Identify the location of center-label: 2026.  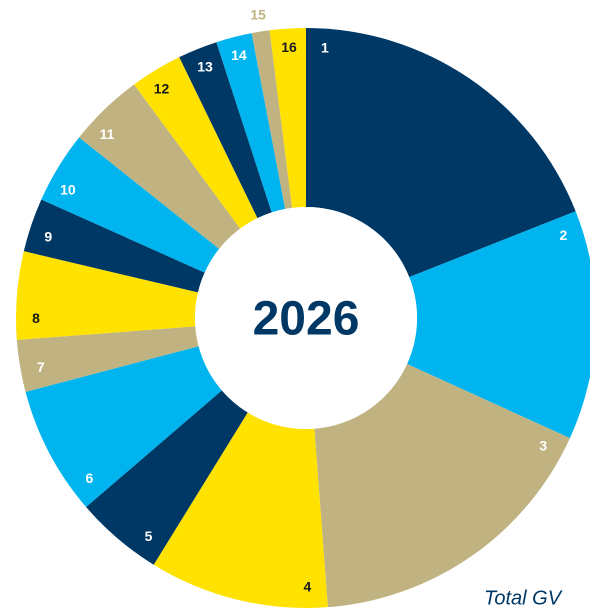
(306, 319).